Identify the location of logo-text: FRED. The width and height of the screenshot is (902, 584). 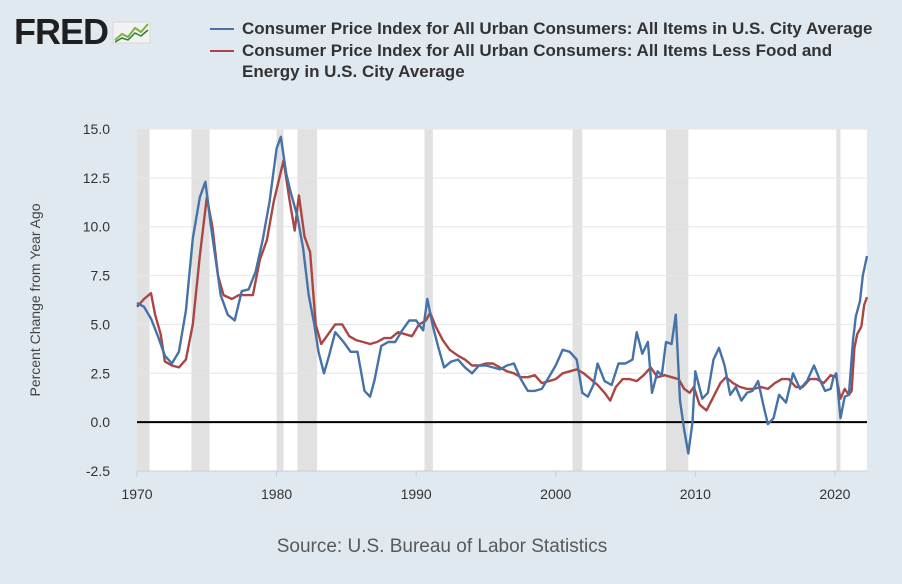
(61, 31).